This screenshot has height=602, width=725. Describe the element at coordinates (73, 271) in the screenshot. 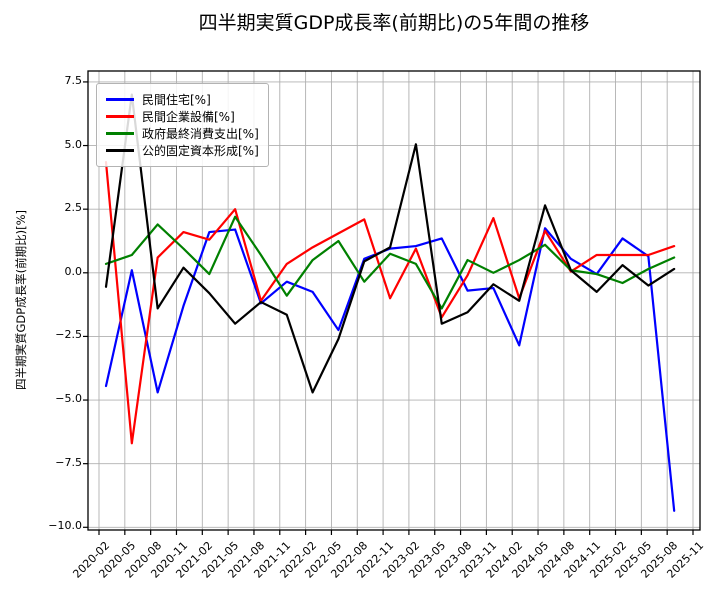

I see `y-tick-label: 0.0` at that location.